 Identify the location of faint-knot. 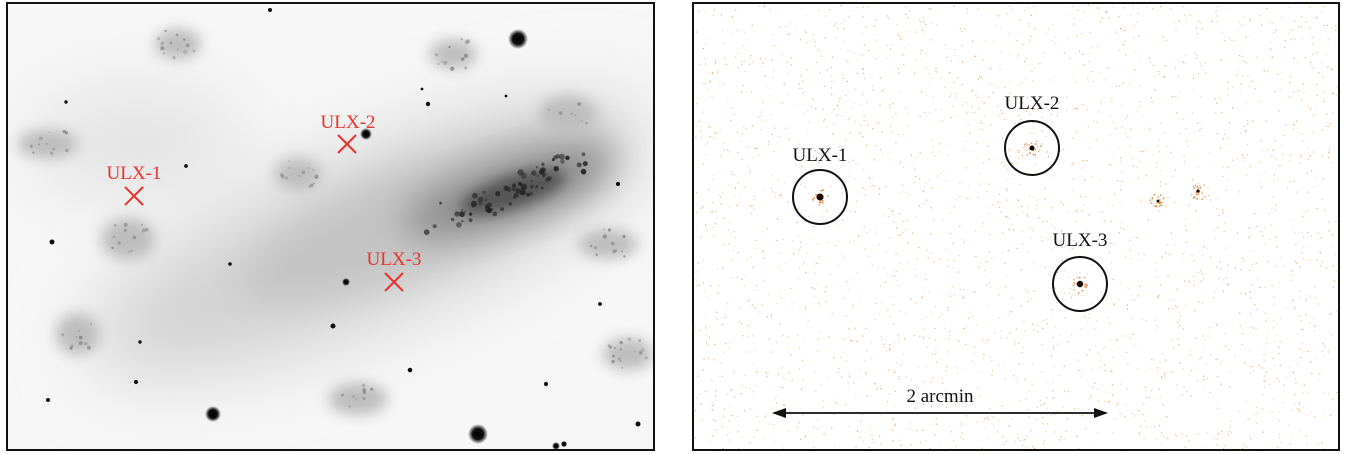
(71, 348).